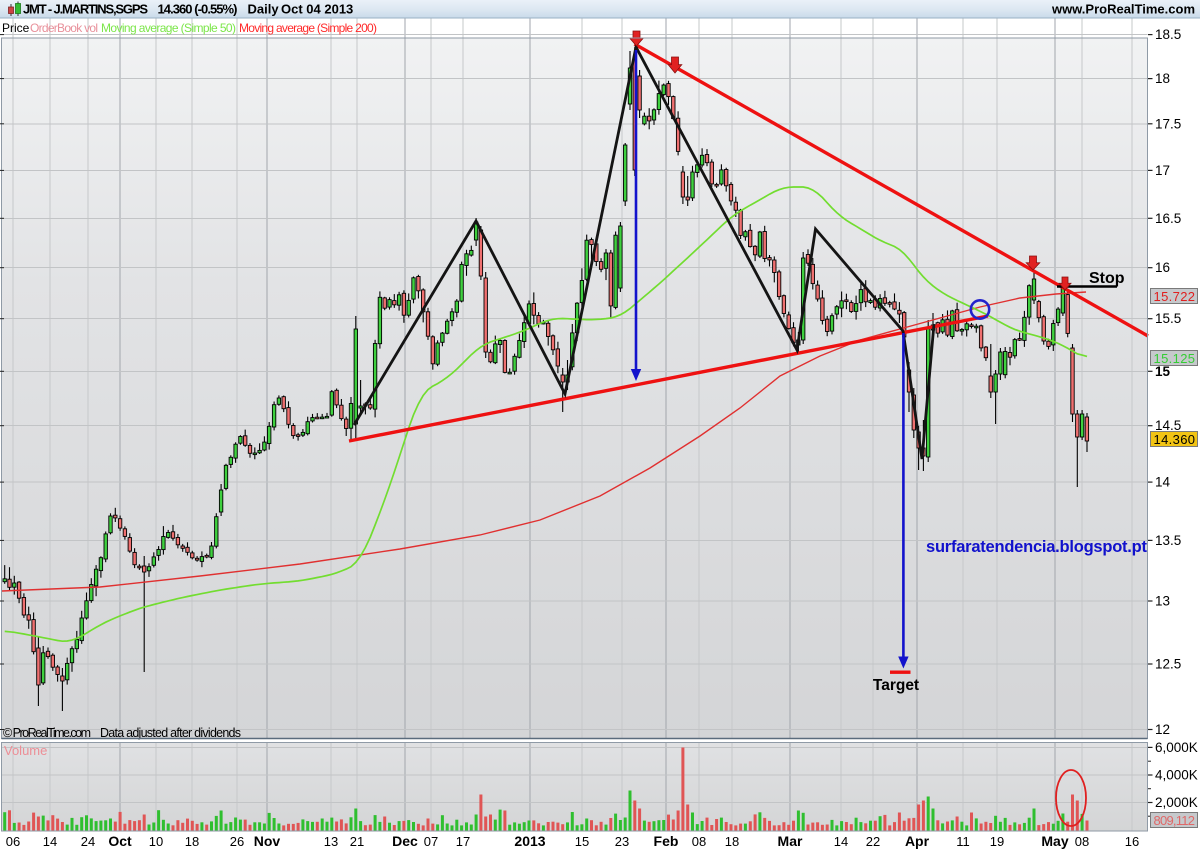  What do you see at coordinates (317, 9) in the screenshot?
I see `svg-text: Oct 04 2013` at bounding box center [317, 9].